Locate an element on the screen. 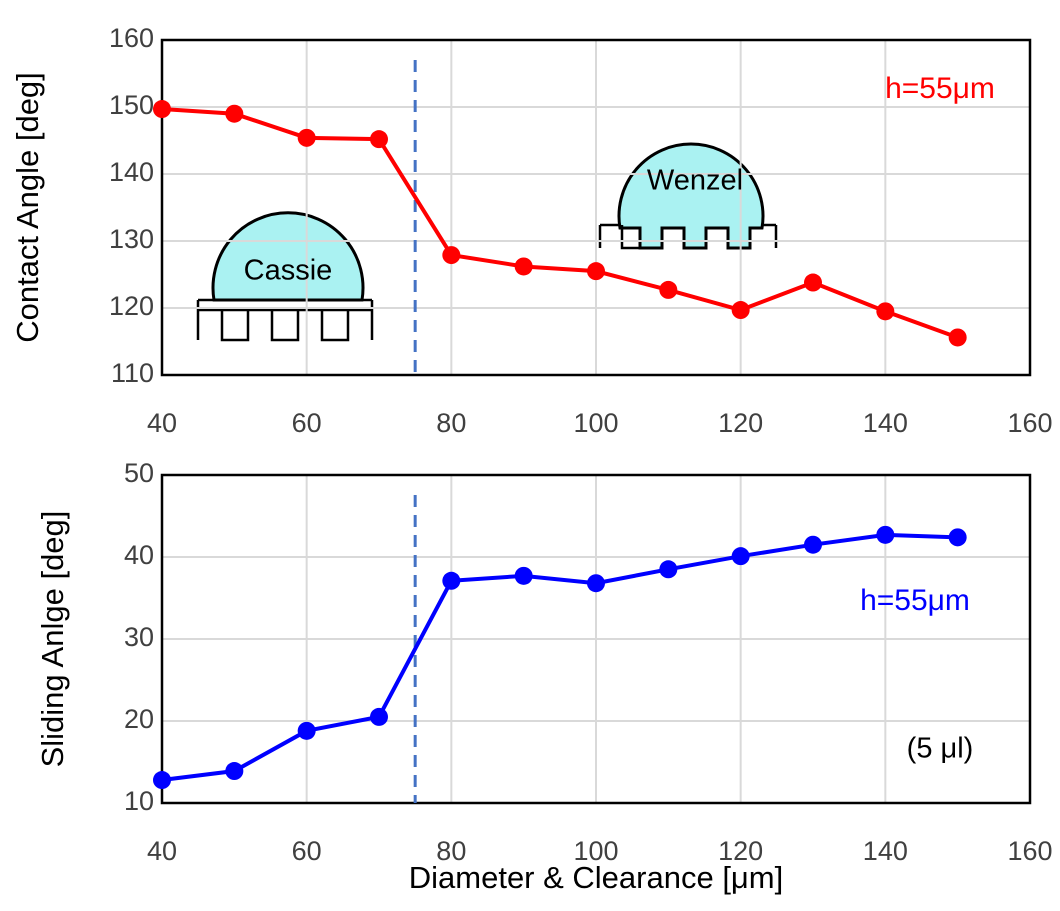 This screenshot has height=911, width=1060. y-tick-label: 120 is located at coordinates (131, 306).